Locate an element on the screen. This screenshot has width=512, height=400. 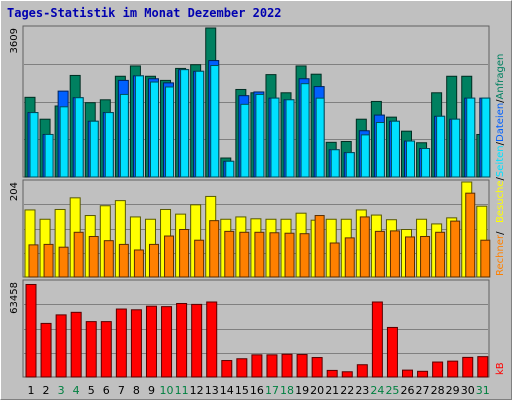
day-label: 9 is located at coordinates (151, 390).